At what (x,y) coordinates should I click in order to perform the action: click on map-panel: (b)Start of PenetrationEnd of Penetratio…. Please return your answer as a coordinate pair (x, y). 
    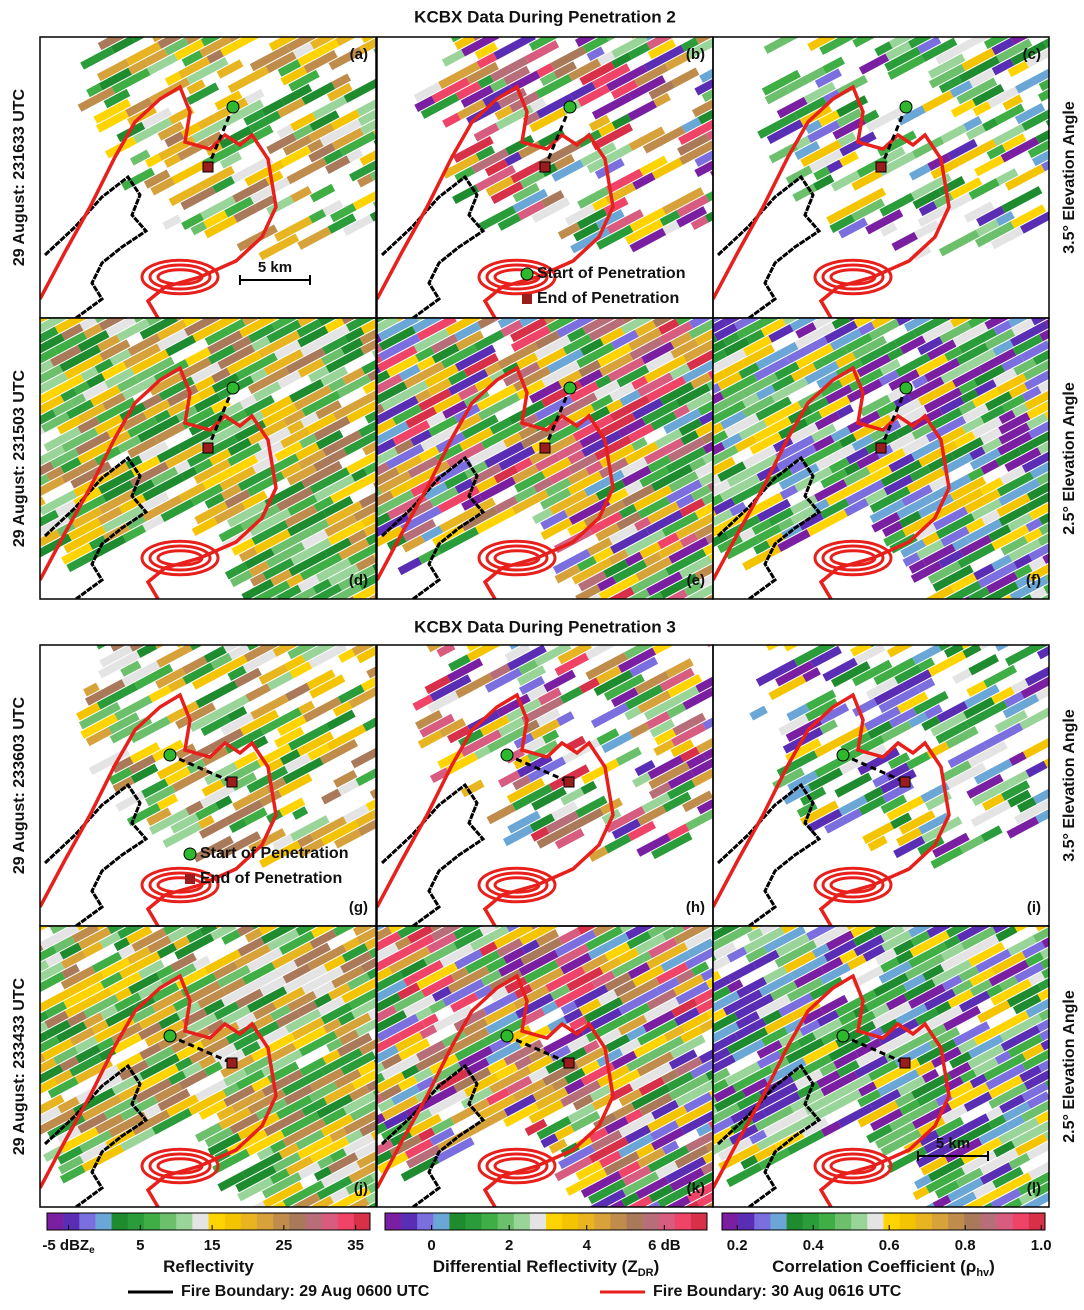
    Looking at the image, I should click on (618, 161).